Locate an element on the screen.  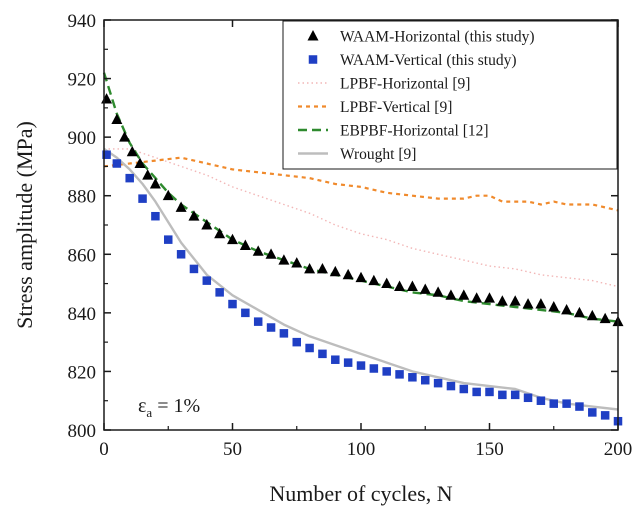
series-line is located at coordinates (361, 184).